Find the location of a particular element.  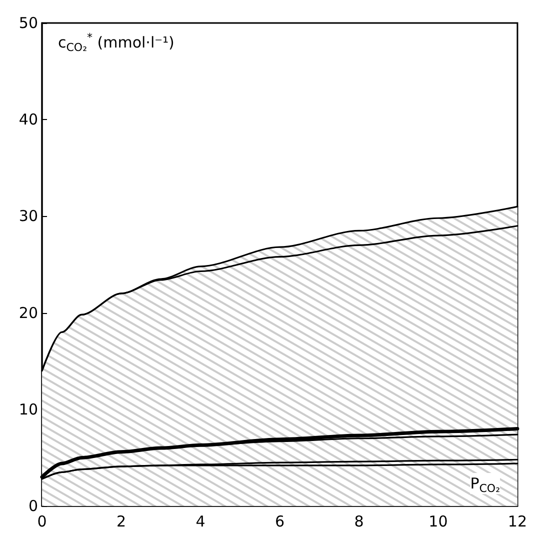

y-tick-label: 0 is located at coordinates (33, 506).